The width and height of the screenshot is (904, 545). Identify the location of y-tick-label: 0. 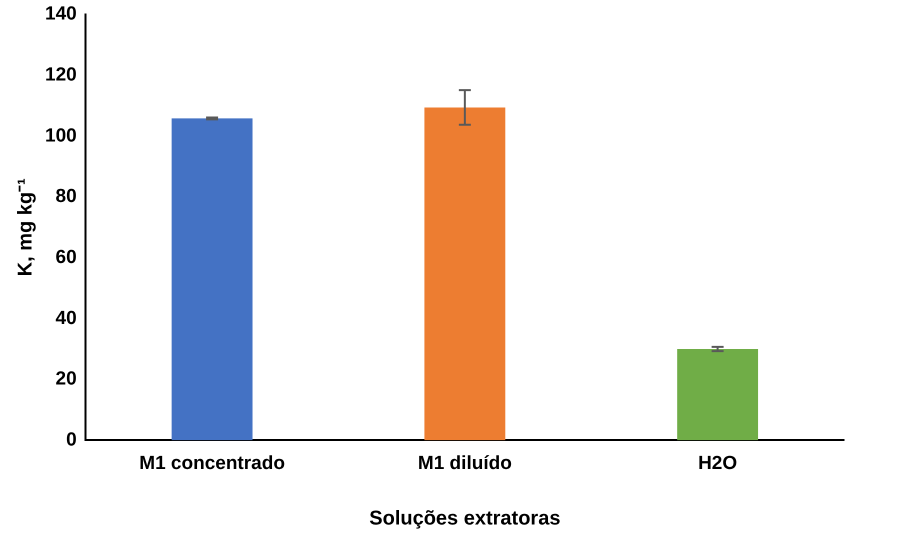
(71, 439).